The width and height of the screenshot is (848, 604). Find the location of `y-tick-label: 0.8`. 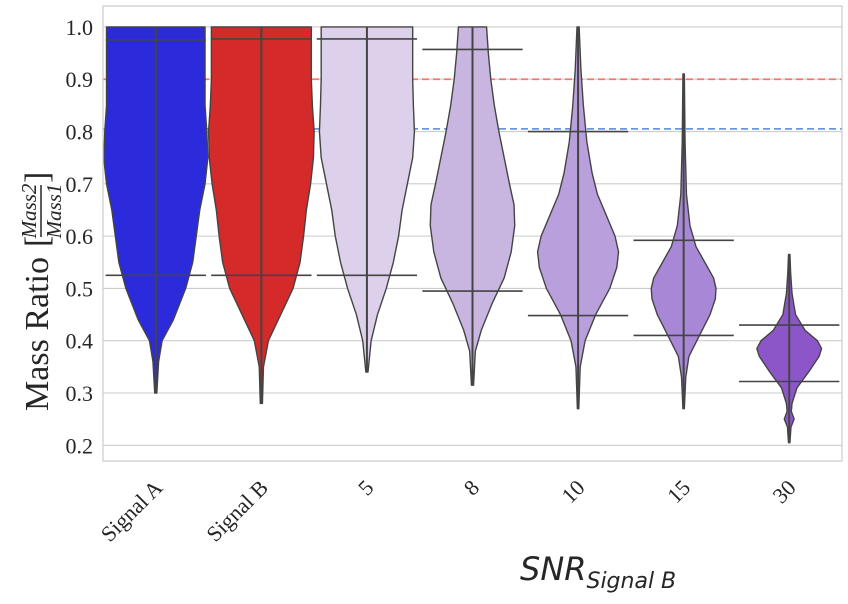

y-tick-label: 0.8 is located at coordinates (80, 132).